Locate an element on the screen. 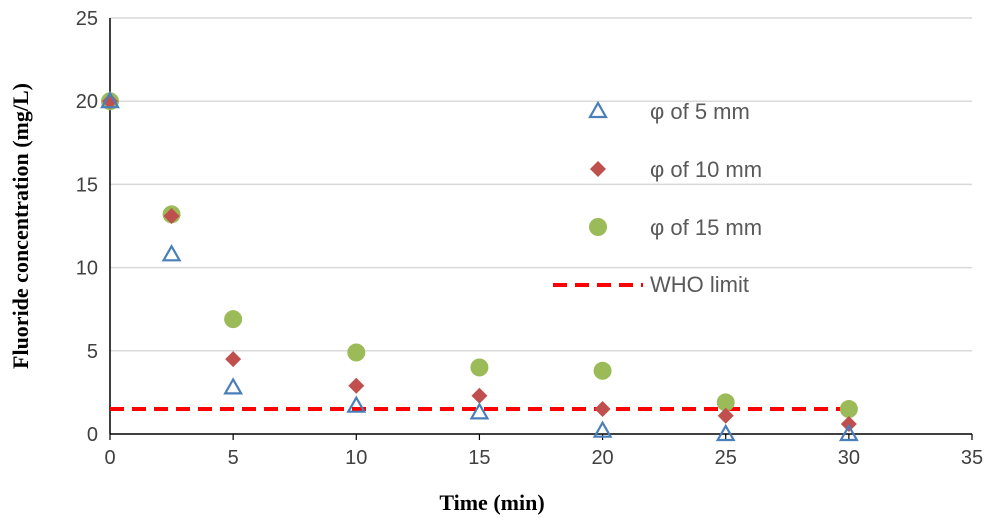 This screenshot has width=991, height=521. y-tick-label: 0 is located at coordinates (92, 435).